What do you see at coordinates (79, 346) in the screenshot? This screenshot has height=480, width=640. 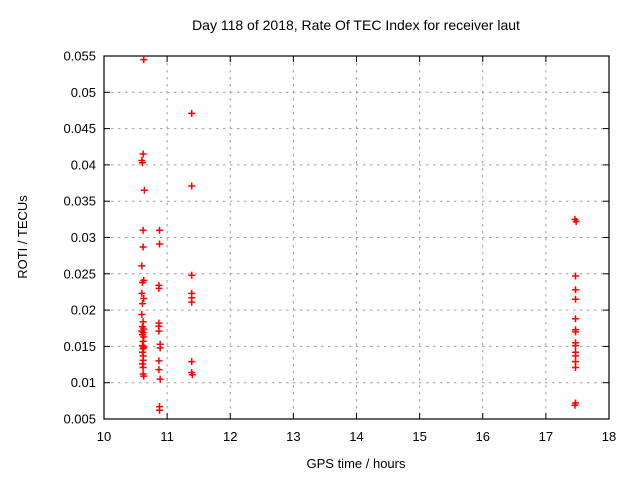 I see `y-tick-label: 0.015` at bounding box center [79, 346].